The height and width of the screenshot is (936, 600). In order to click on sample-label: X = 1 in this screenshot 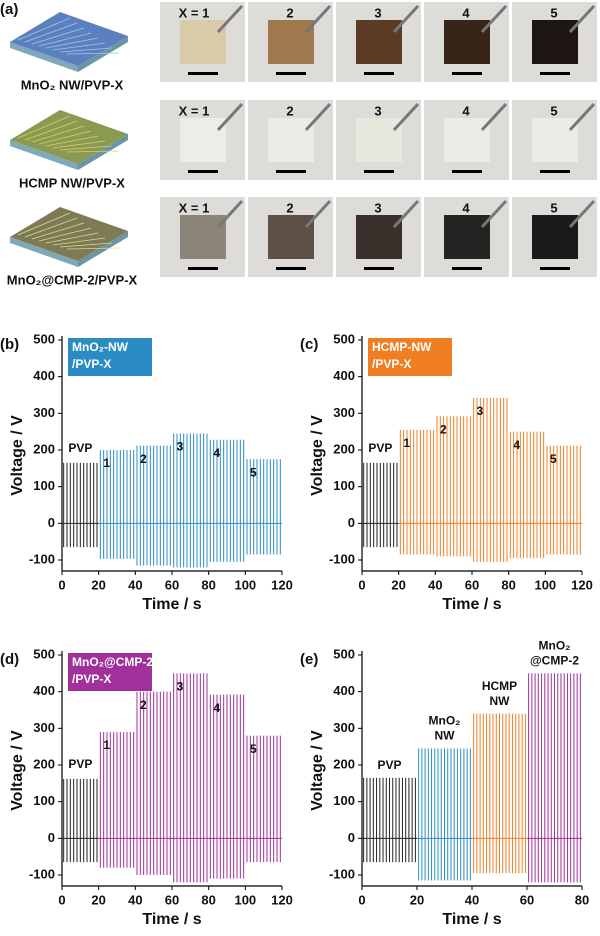, I will do `click(194, 207)`.